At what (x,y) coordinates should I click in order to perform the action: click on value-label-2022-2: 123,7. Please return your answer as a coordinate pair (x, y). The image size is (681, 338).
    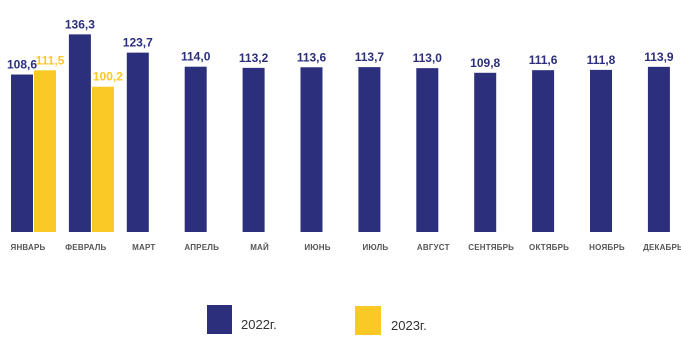
    Looking at the image, I should click on (138, 43).